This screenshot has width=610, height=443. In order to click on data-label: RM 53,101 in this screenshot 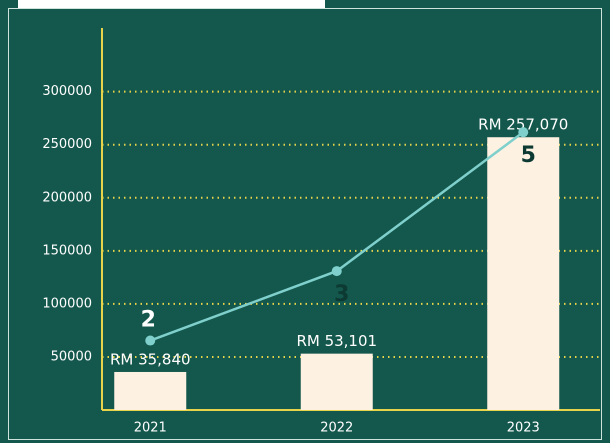, I will do `click(336, 341)`.